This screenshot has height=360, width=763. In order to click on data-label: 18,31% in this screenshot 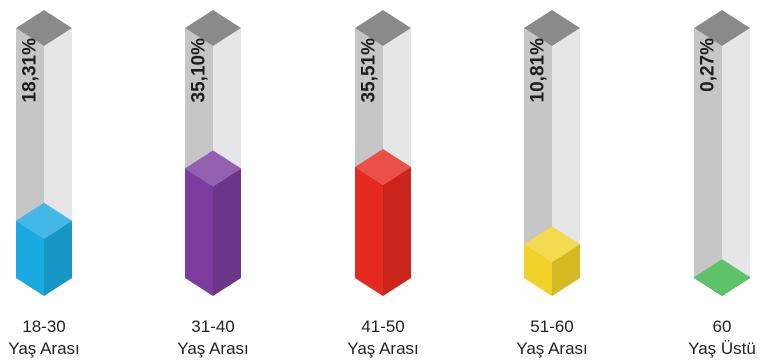, I will do `click(30, 70)`.